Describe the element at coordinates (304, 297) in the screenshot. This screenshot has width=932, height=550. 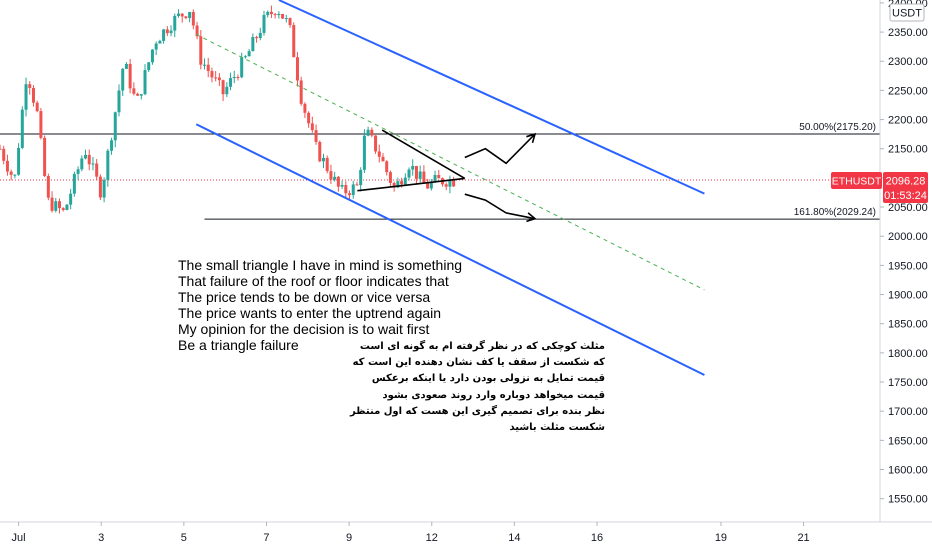
I see `note-english-line: The price tends to be down or vice versa` at that location.